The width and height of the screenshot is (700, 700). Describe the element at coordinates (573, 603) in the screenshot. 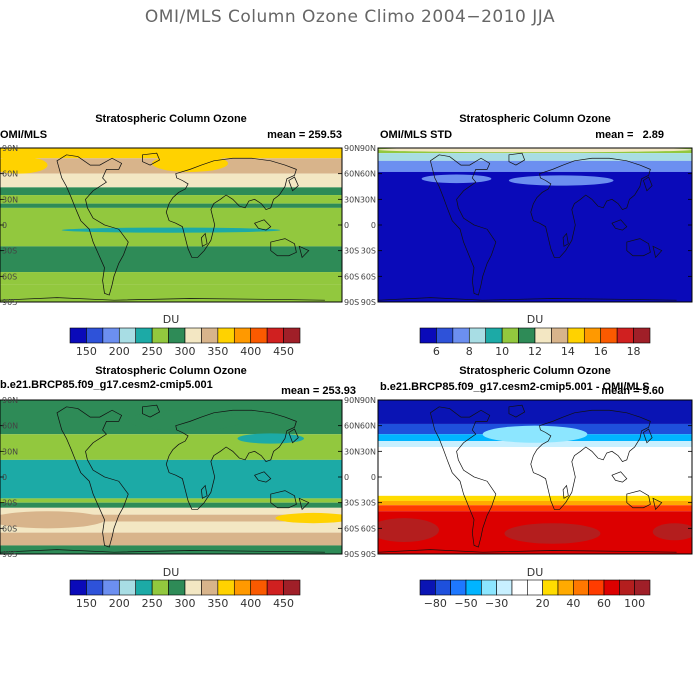

I see `colorbar-tick-label: 40` at that location.